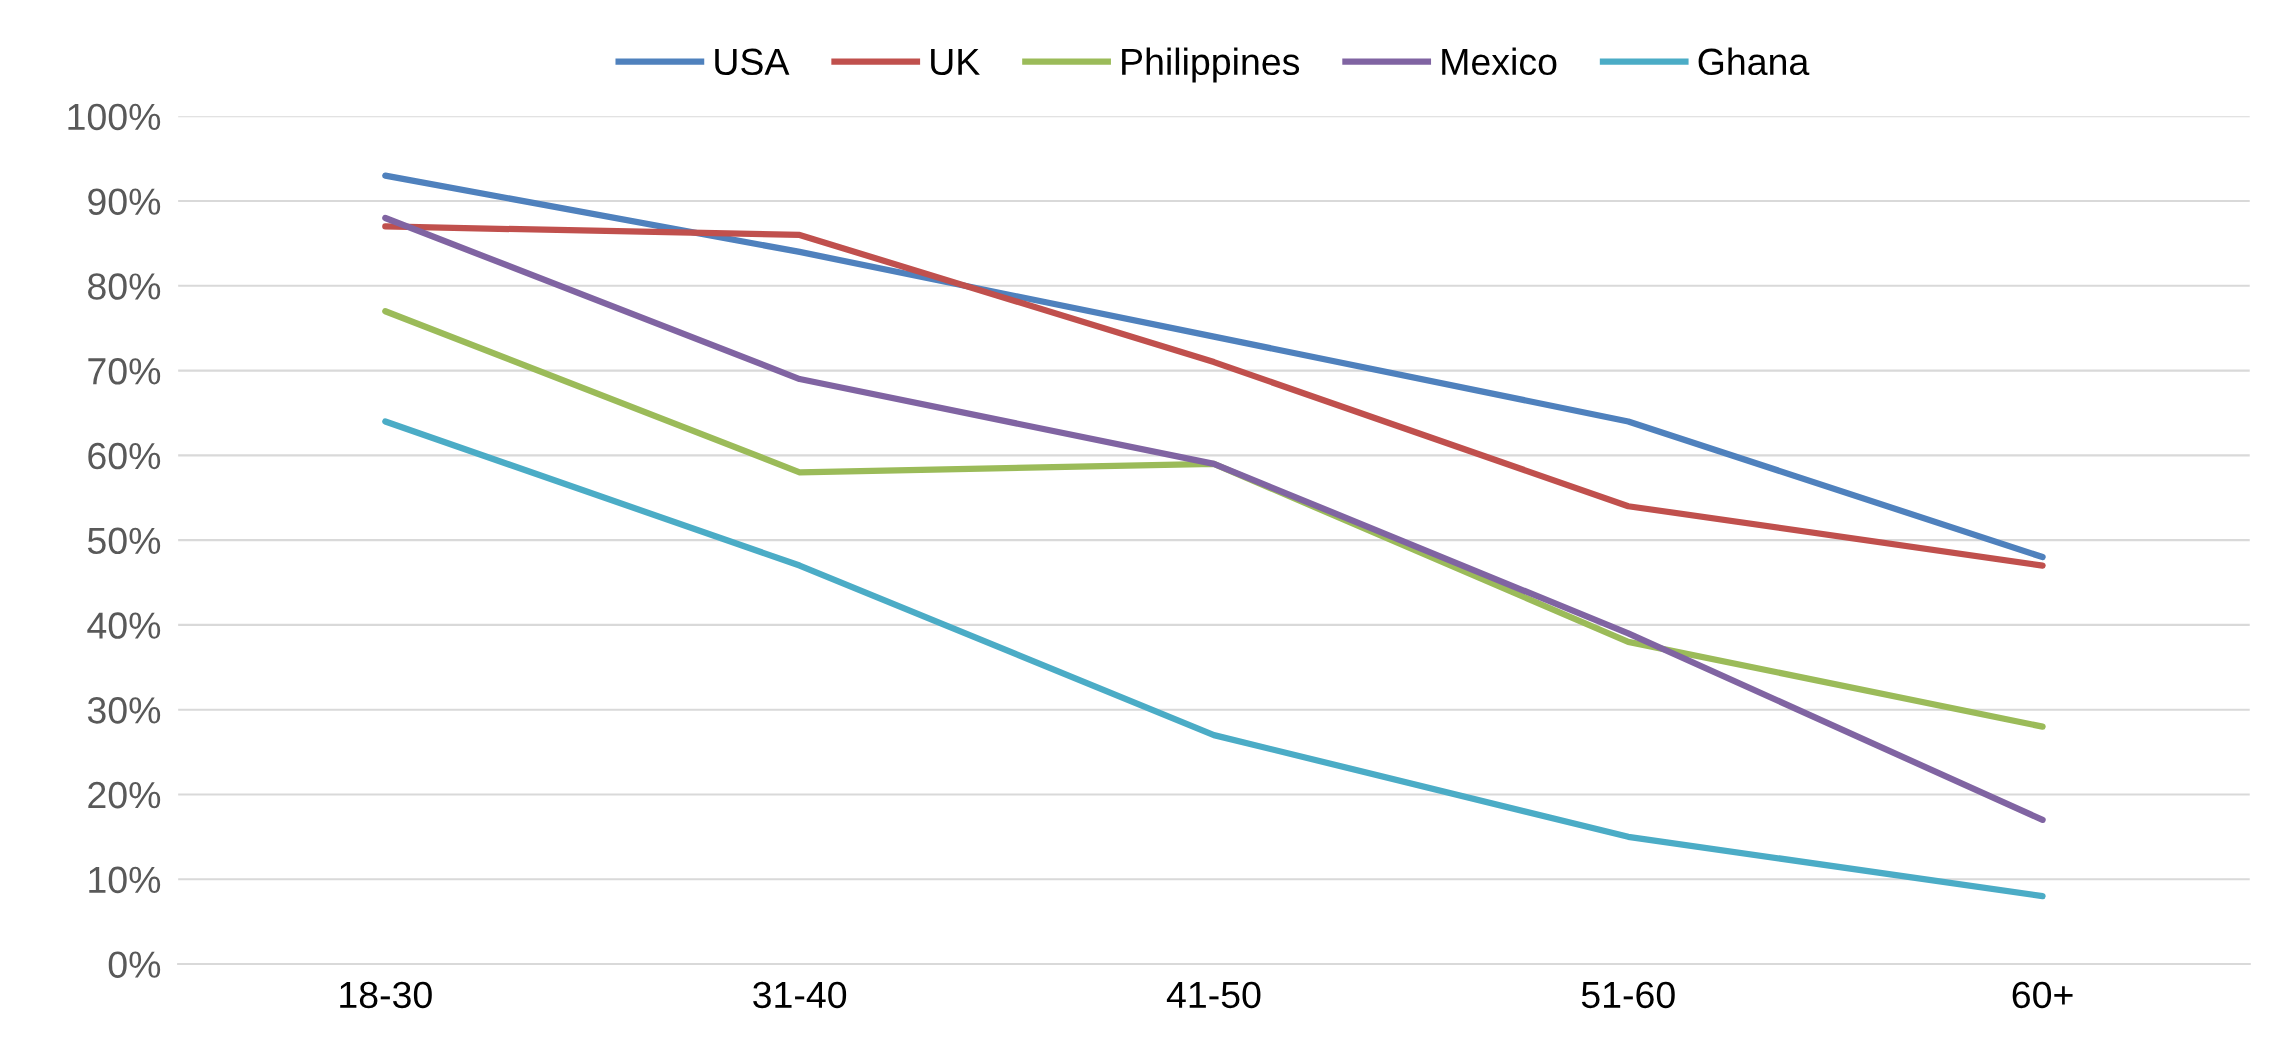 The width and height of the screenshot is (2284, 1057). I want to click on x-tick-label: 31-40, so click(800, 995).